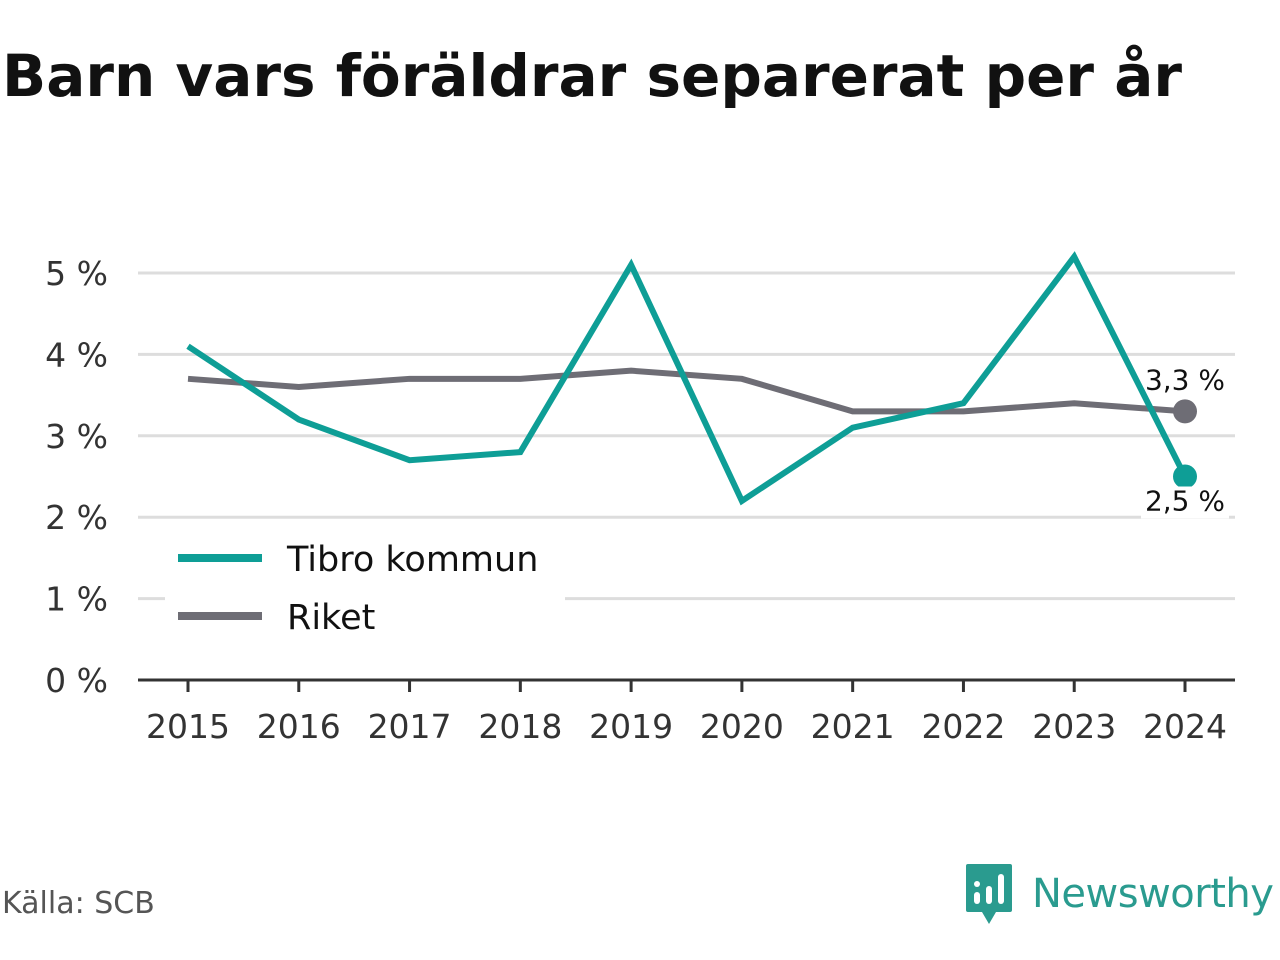 This screenshot has width=1280, height=960. What do you see at coordinates (1185, 379) in the screenshot?
I see `end-label-riket: 3,3 %` at bounding box center [1185, 379].